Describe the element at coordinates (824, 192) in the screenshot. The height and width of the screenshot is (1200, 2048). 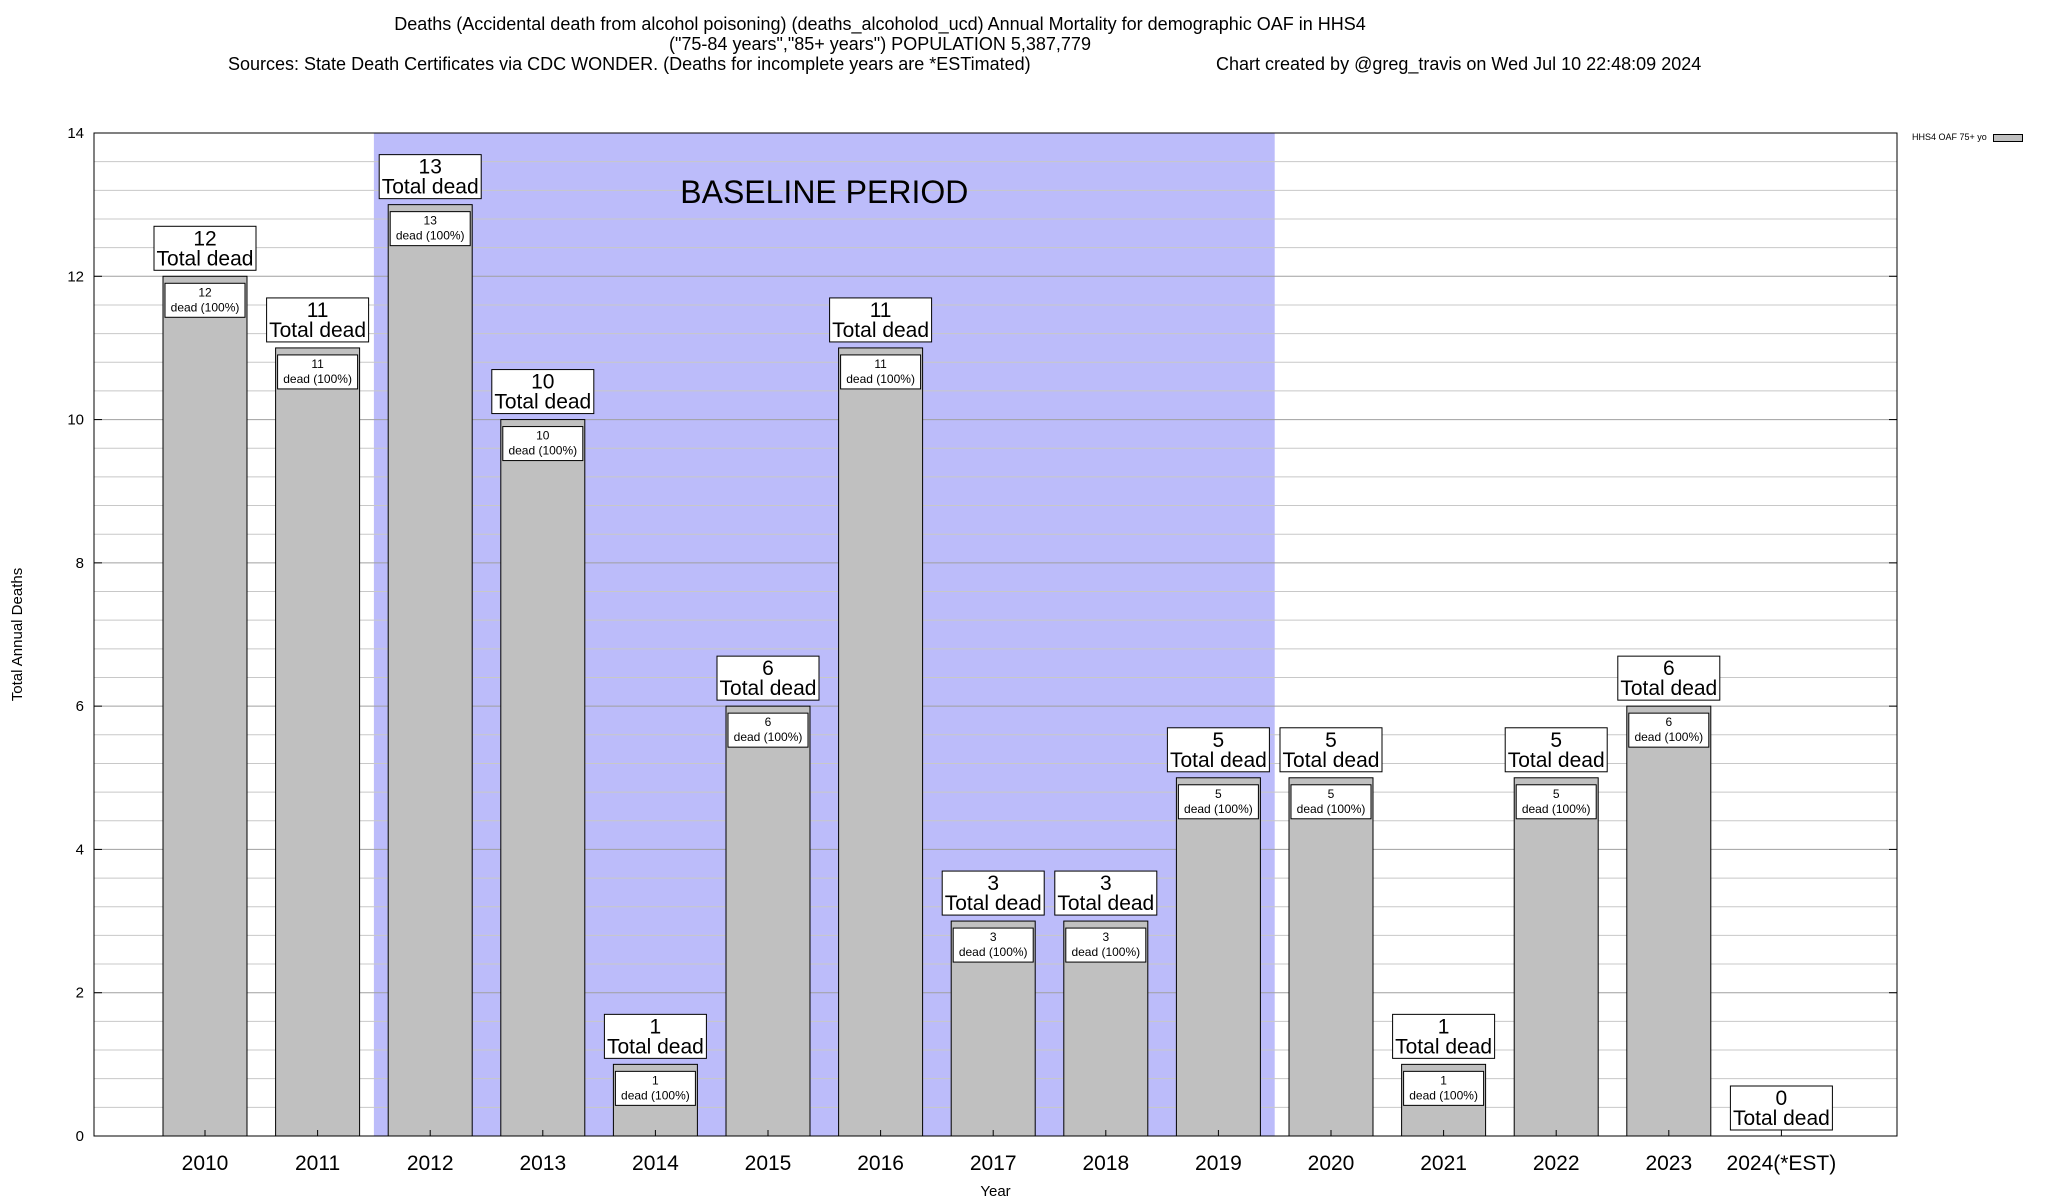
I see `baseline-period-label: BASELINE PERIOD` at that location.